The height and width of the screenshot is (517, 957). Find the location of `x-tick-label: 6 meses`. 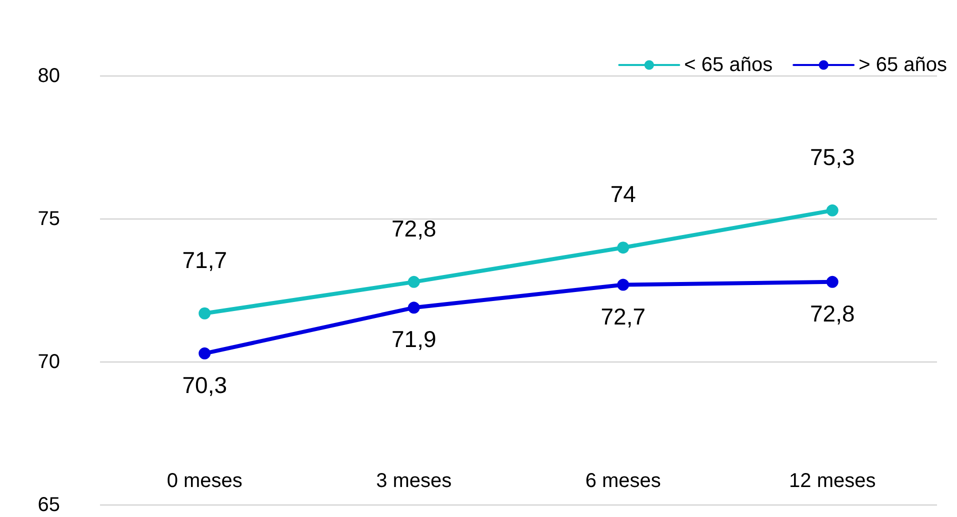

x-tick-label: 6 meses is located at coordinates (623, 481).